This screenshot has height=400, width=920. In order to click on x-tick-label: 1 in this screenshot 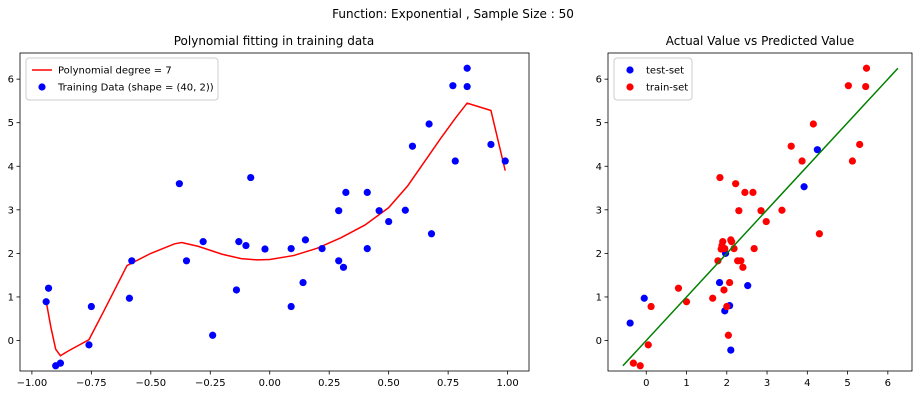, I will do `click(686, 383)`.